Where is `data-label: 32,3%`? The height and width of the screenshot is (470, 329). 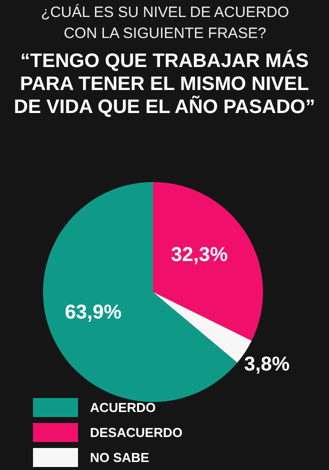
data-label: 32,3% is located at coordinates (199, 255).